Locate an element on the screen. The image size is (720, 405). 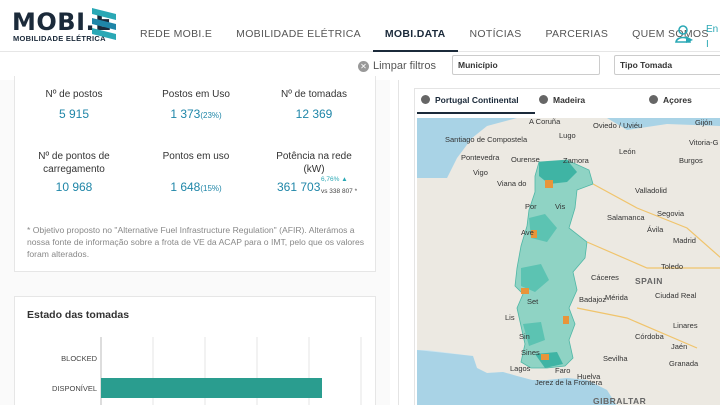
close-icon: ✕ is located at coordinates (363, 66).